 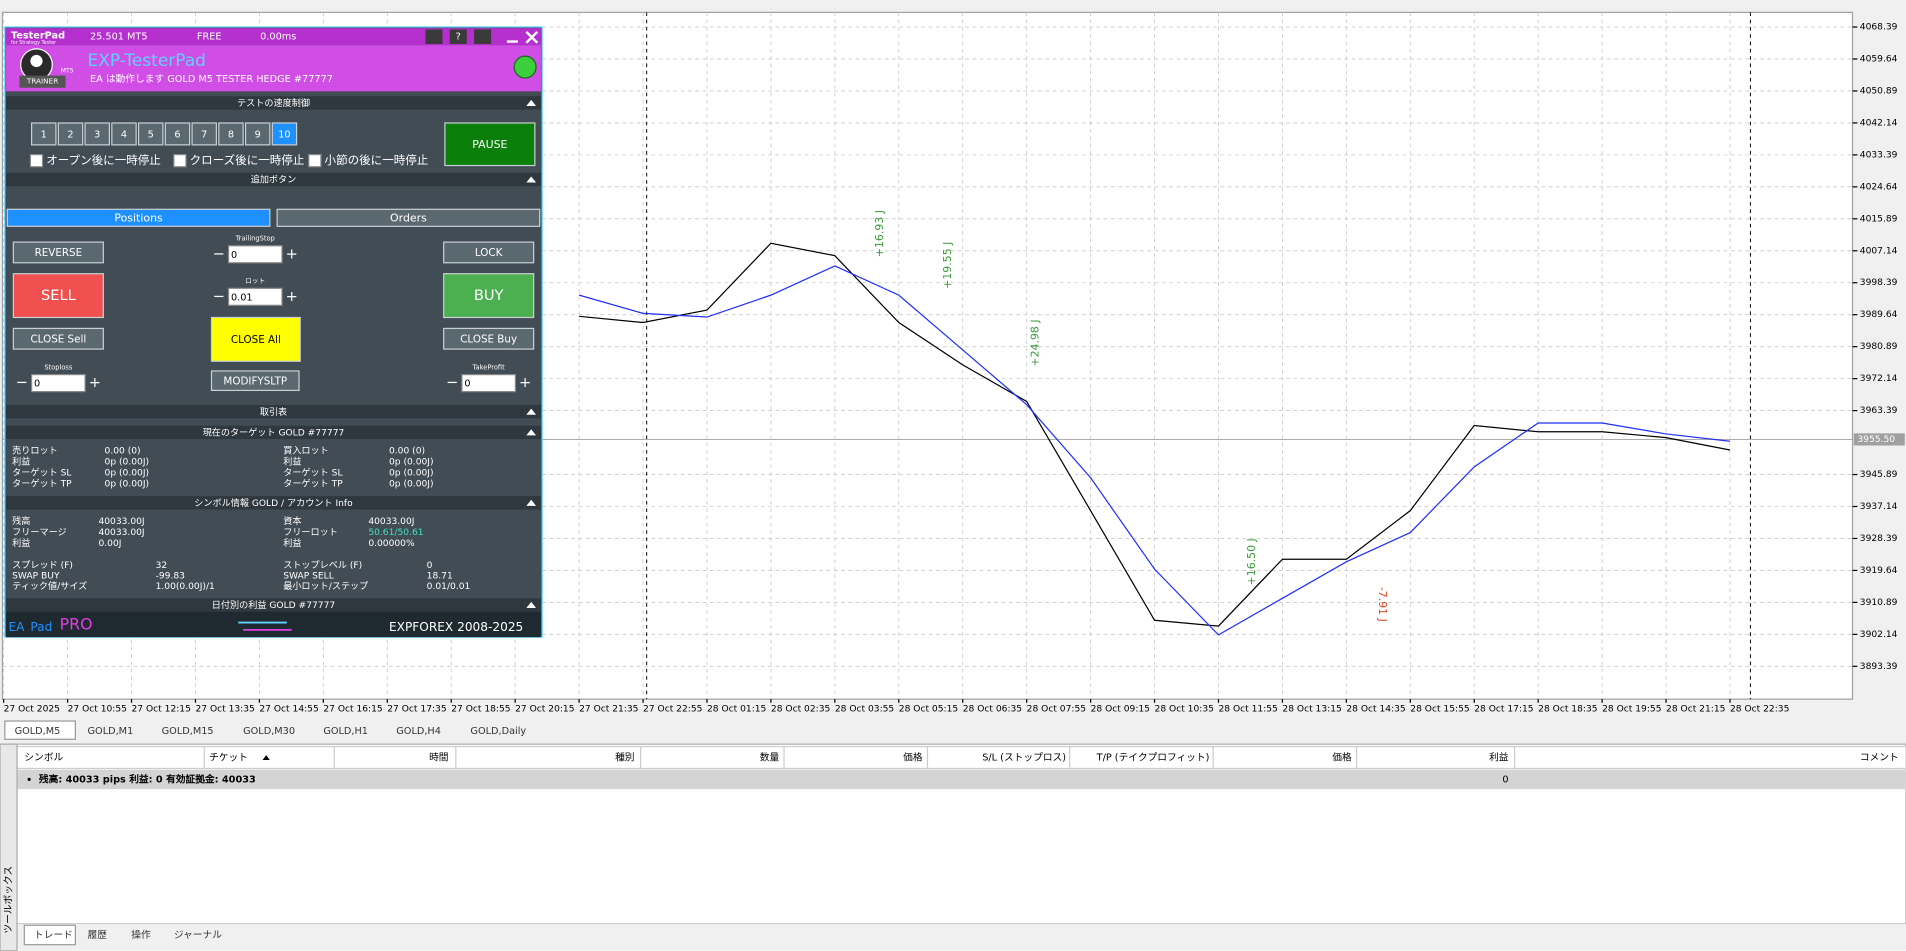 I want to click on column-header: 種別, so click(x=624, y=757).